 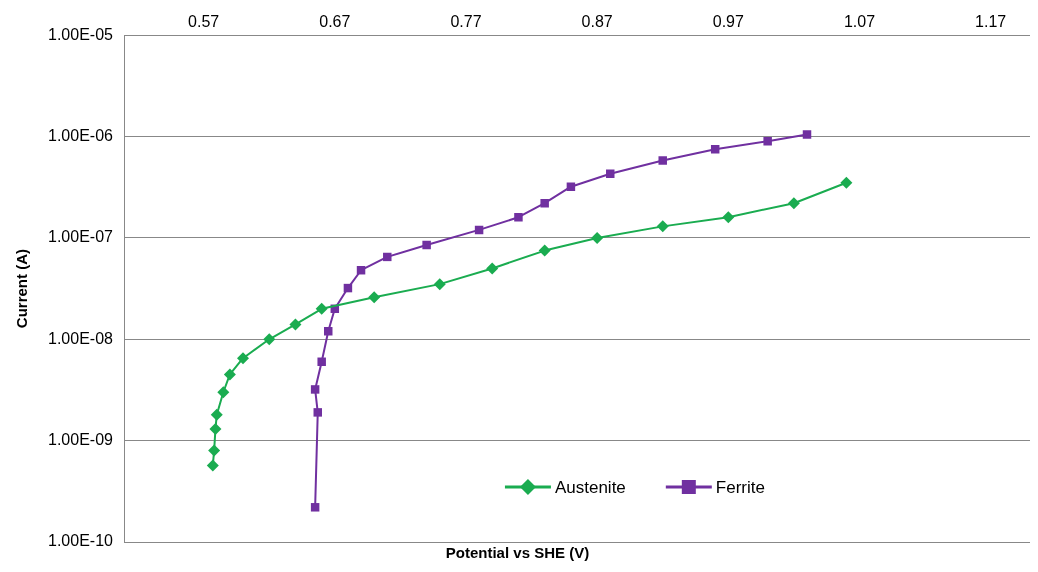 I want to click on legend-label: Austenite, so click(x=590, y=487).